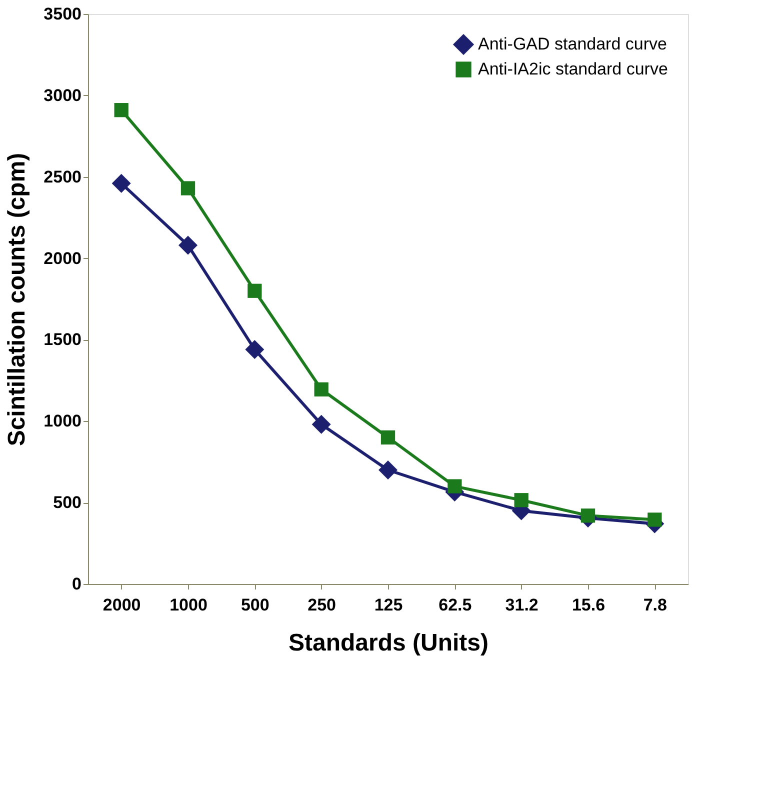 The height and width of the screenshot is (798, 773). What do you see at coordinates (322, 605) in the screenshot?
I see `x-tick-label: 250` at bounding box center [322, 605].